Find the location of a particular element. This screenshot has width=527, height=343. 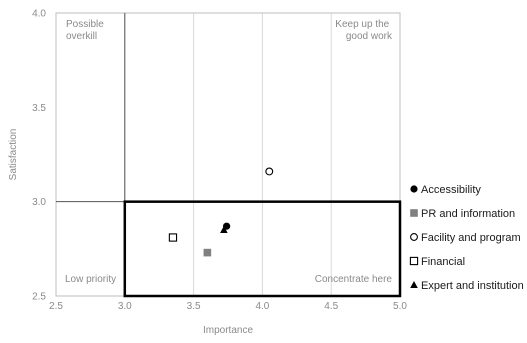

quadrant-label-possible-overkill: Possible overkill is located at coordinates (86, 30).